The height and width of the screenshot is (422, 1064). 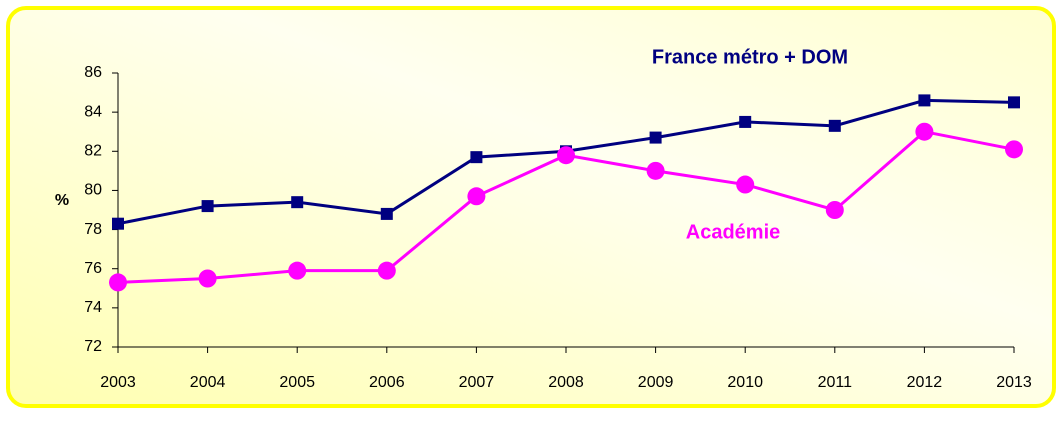 What do you see at coordinates (62, 200) in the screenshot?
I see `y-axis-label: %` at bounding box center [62, 200].